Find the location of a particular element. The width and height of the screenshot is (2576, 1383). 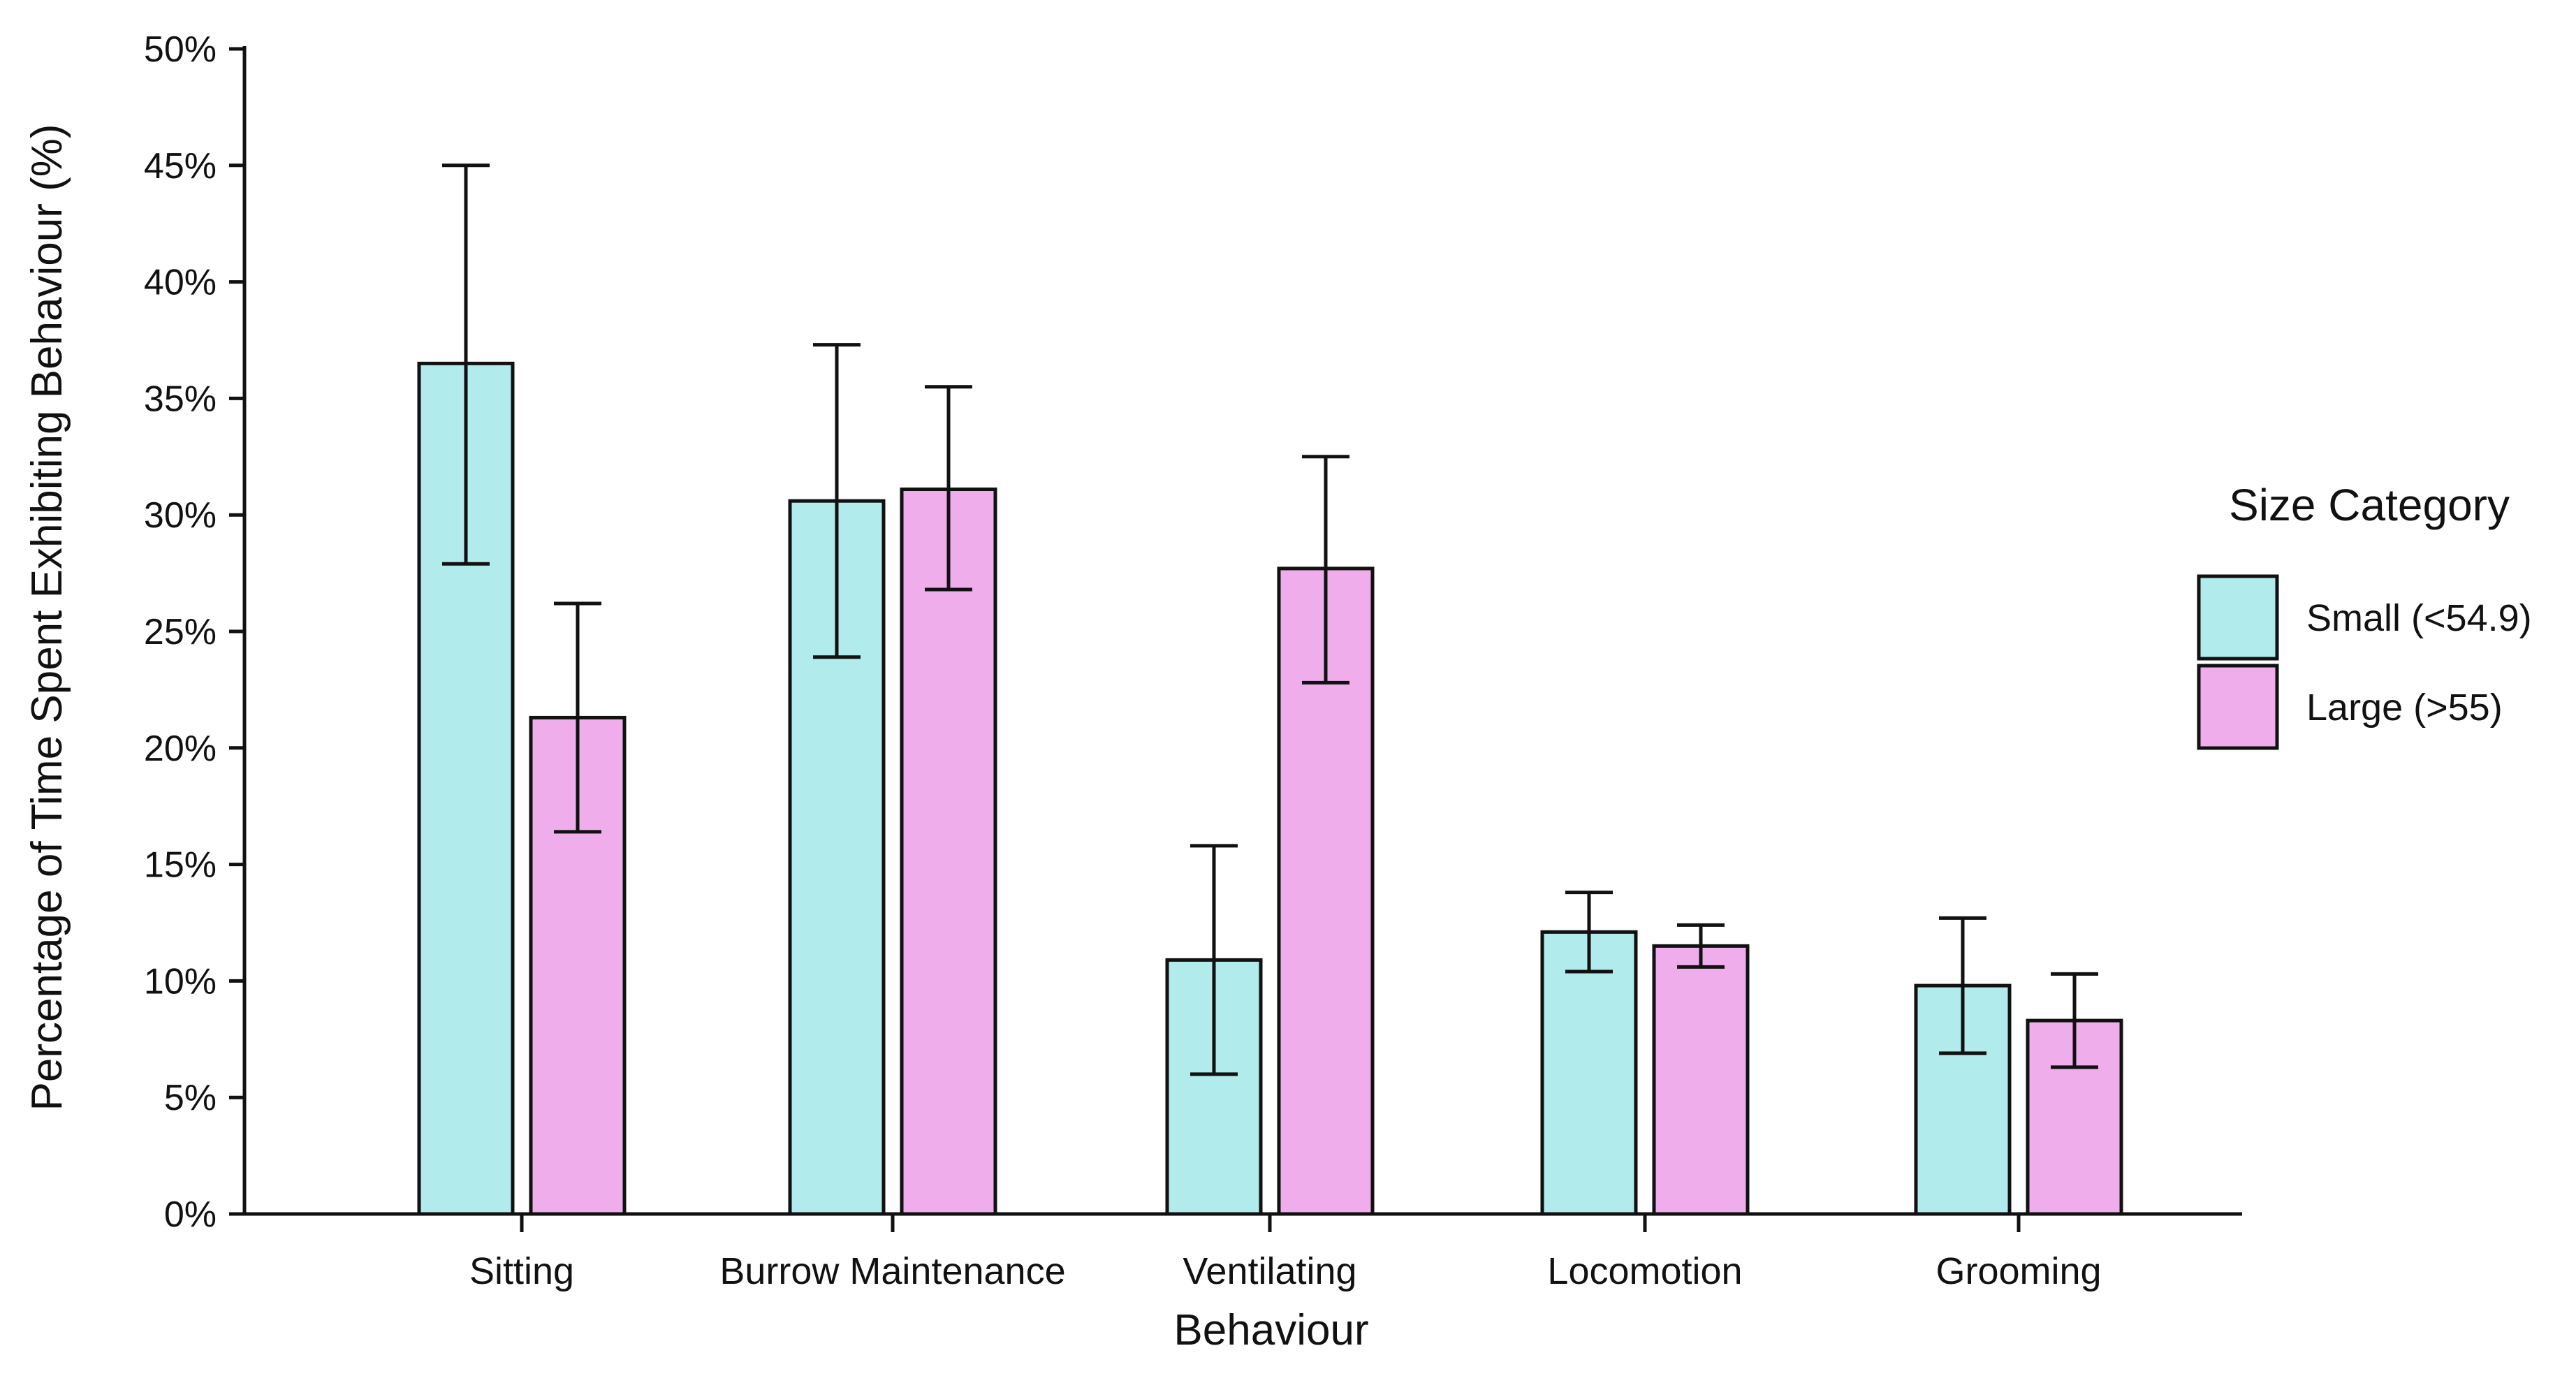

y-tick-label: 40% is located at coordinates (180, 283).